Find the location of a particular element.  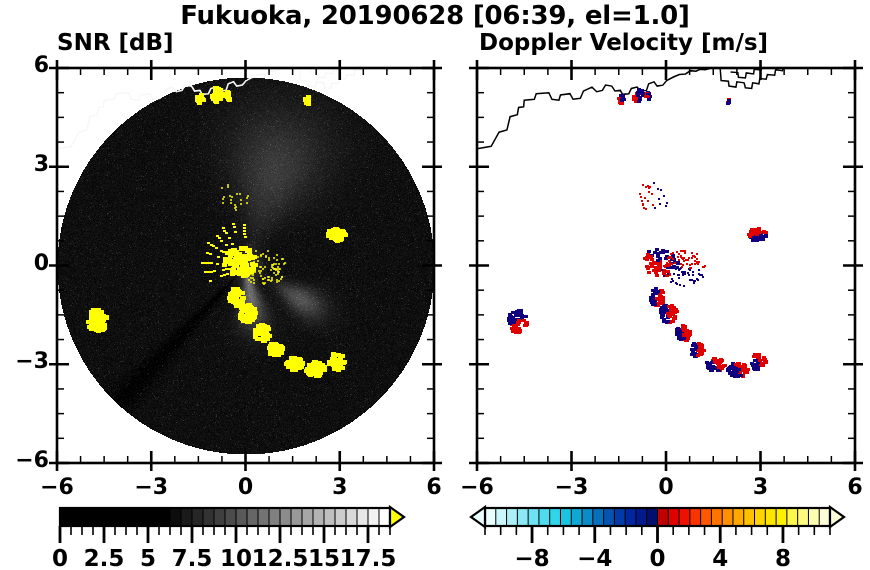

ytick-label-snr: −3 is located at coordinates (32, 362).